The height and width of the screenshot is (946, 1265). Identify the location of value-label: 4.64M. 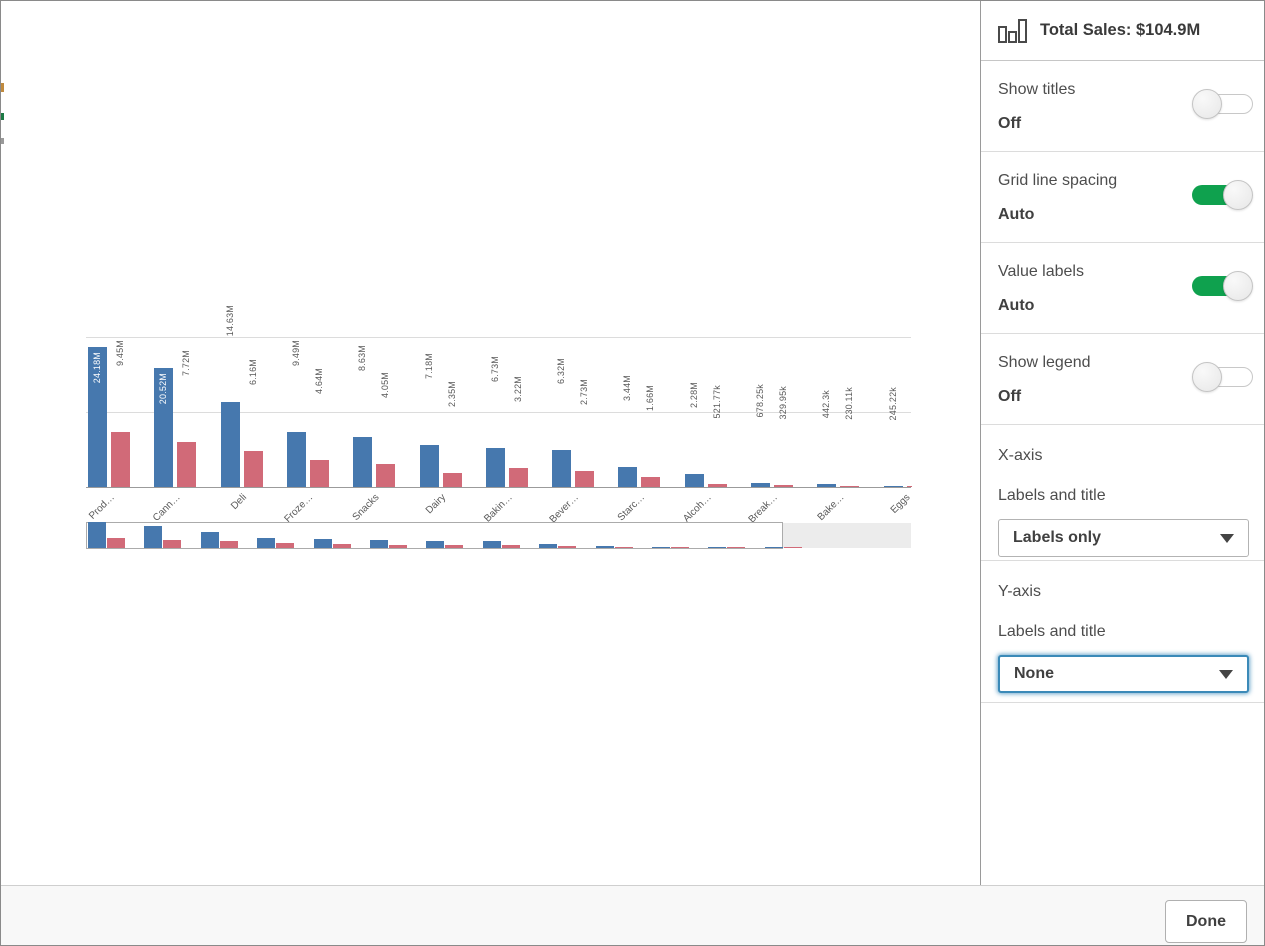
(318, 380).